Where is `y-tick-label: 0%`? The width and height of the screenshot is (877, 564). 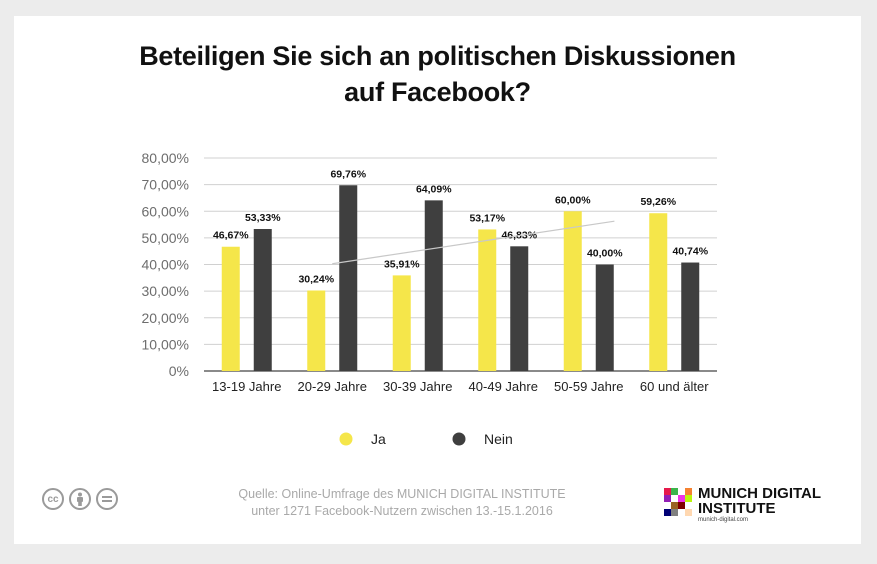 y-tick-label: 0% is located at coordinates (179, 371).